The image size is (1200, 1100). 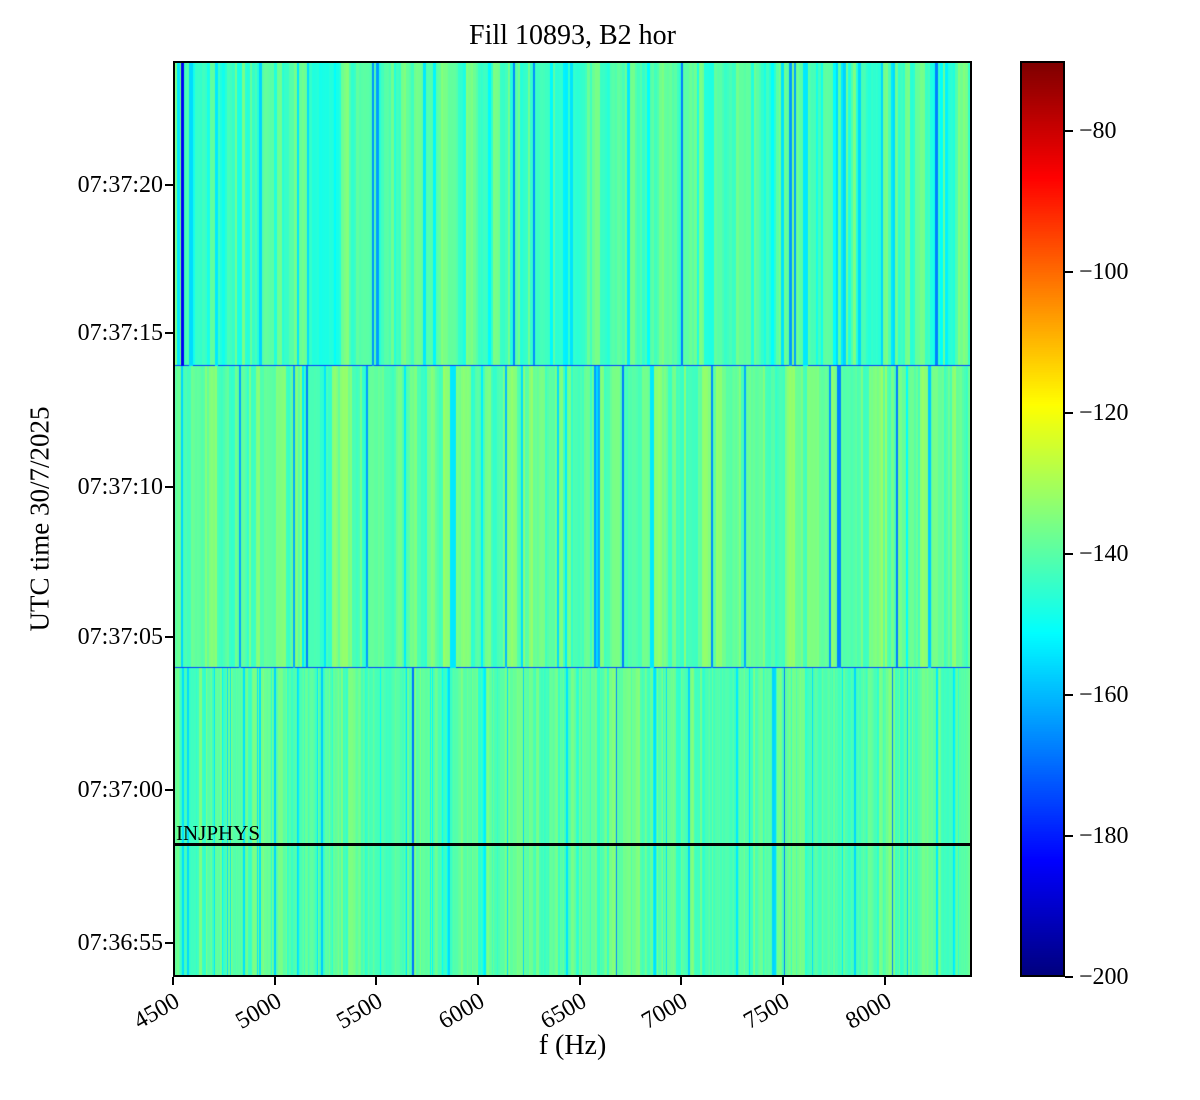 I want to click on colorbar-canvas, so click(x=1042, y=519).